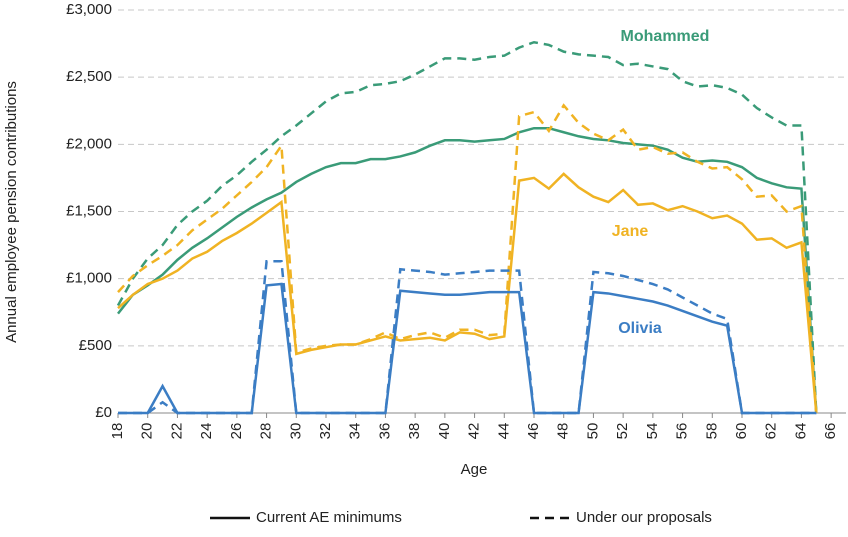 The image size is (848, 537). I want to click on y-tick-label: £2,000, so click(89, 143).